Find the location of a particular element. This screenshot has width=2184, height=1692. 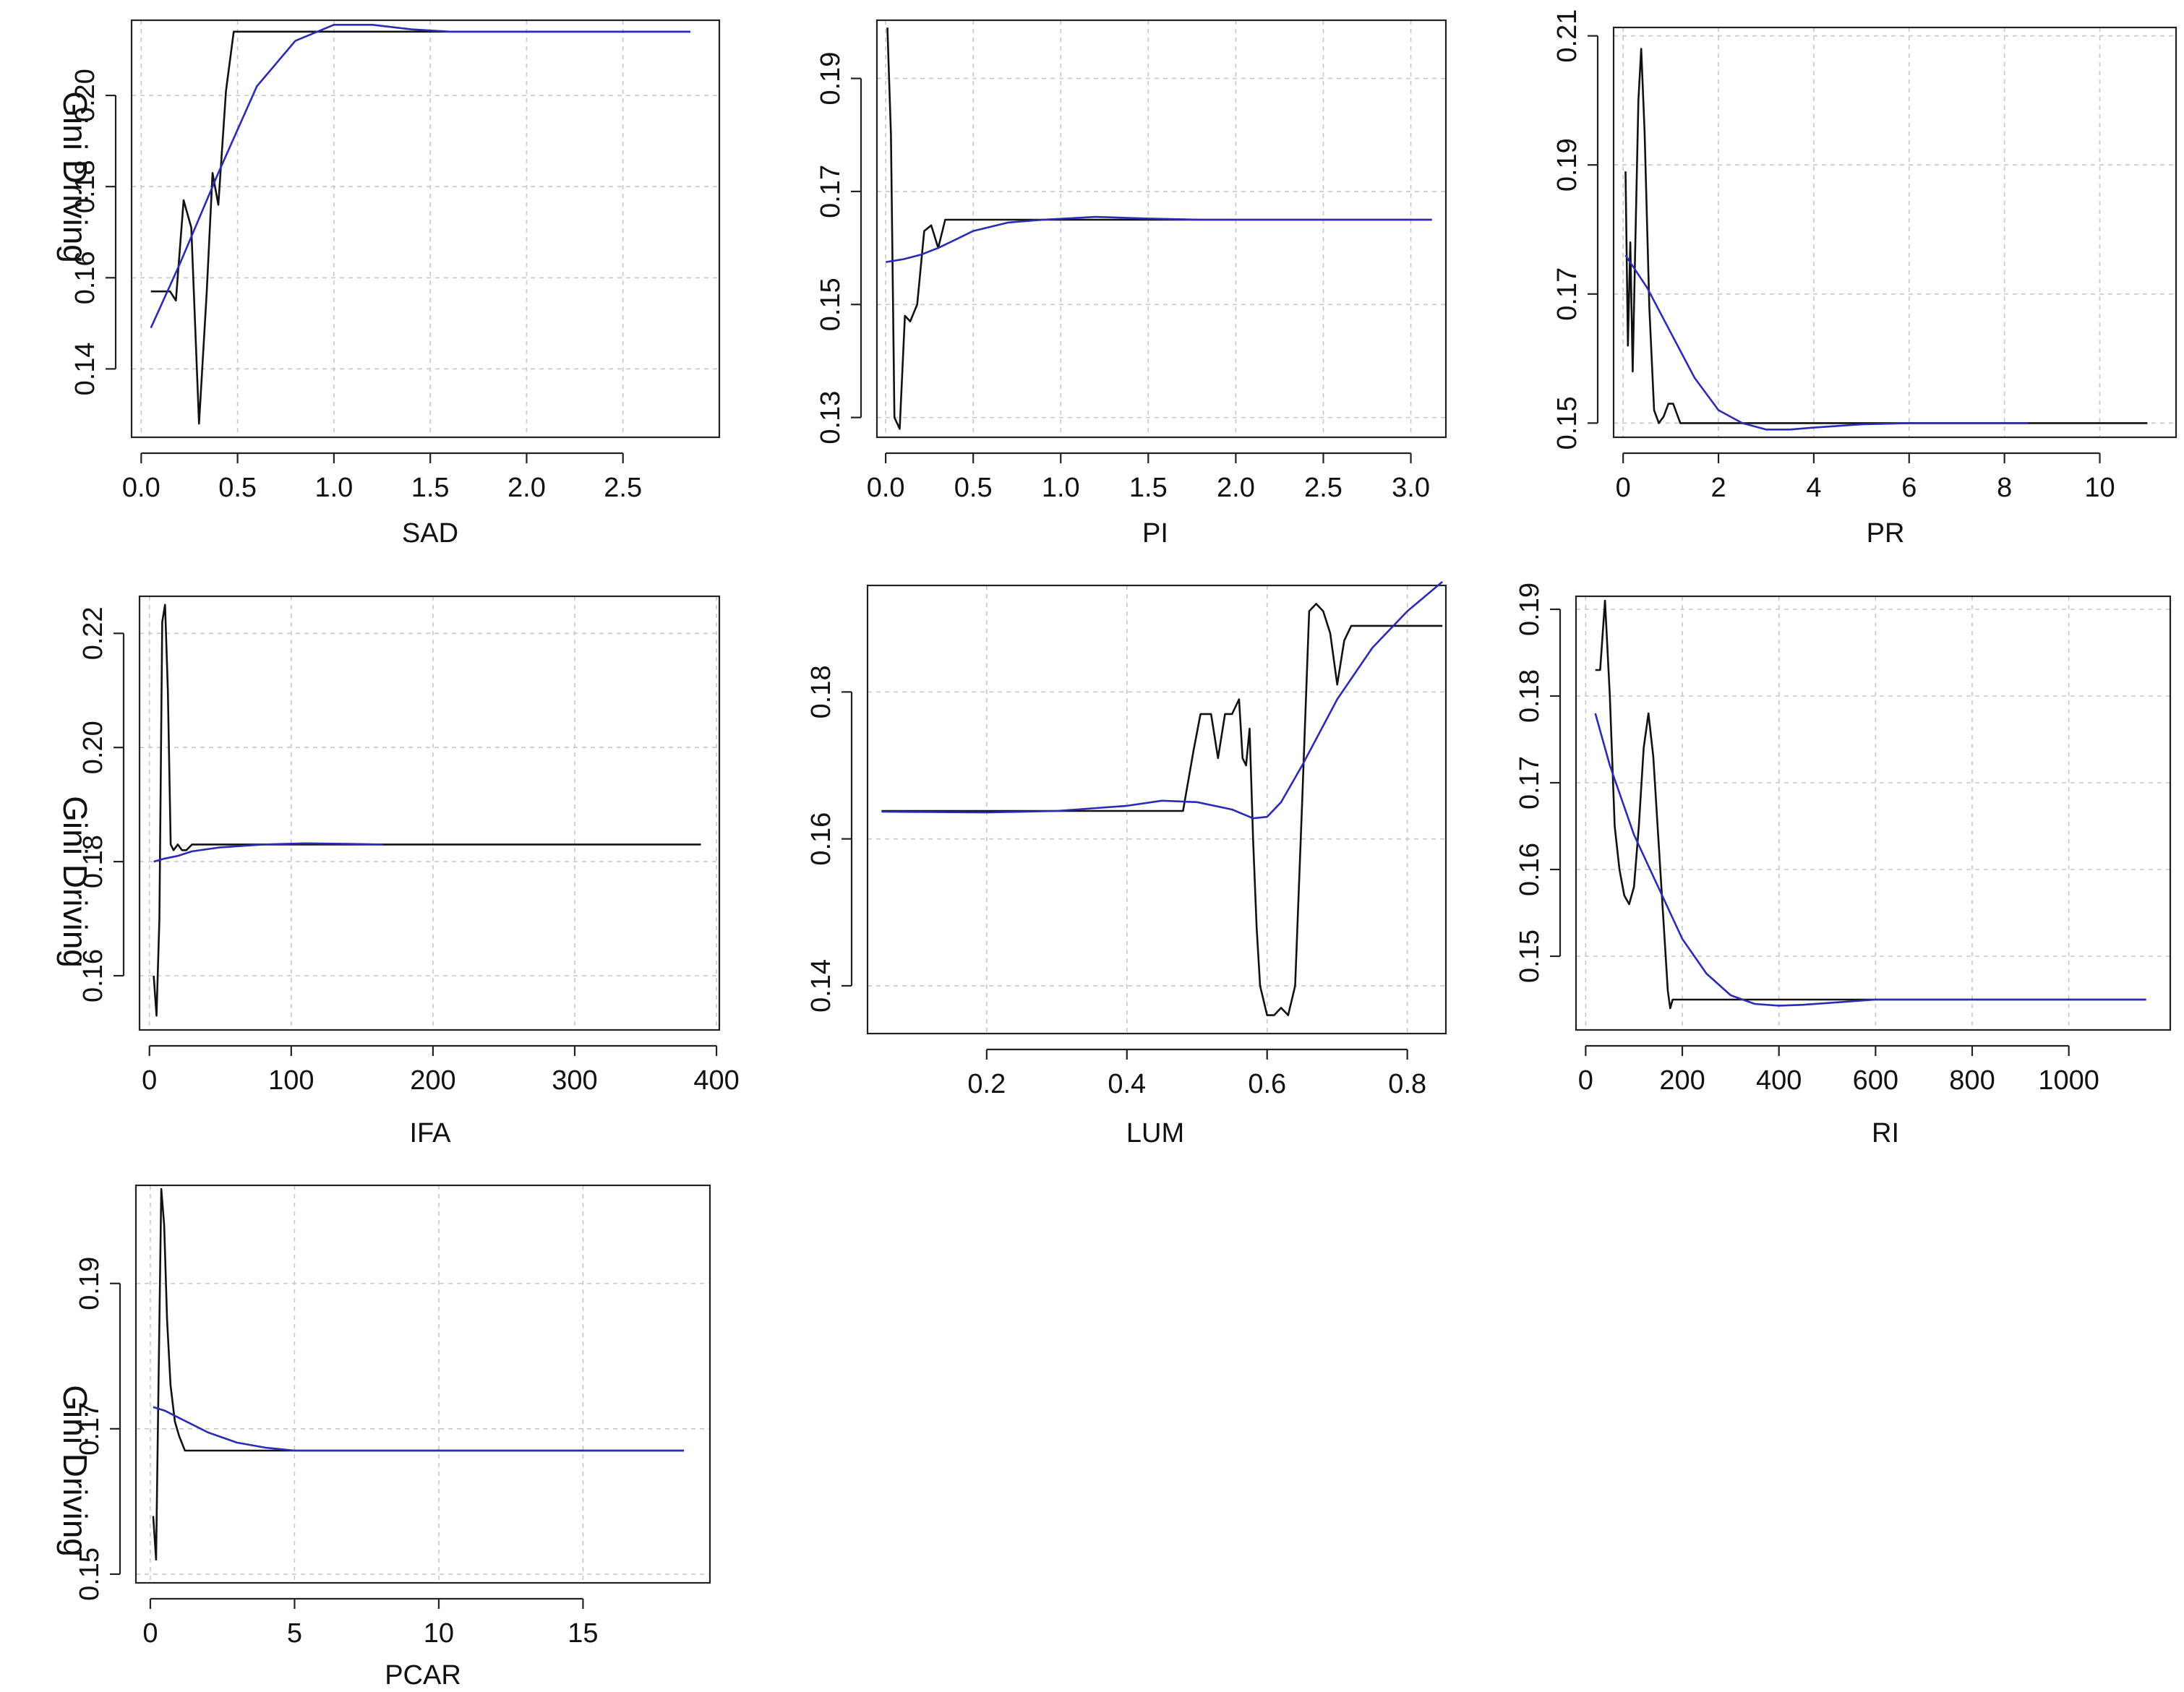

panel-pi: 0.0 0.5 1.0 1.5 2.0 2.5 3.0 0.13 0.15 0.17 0.19 PI is located at coordinates (1131, 284).